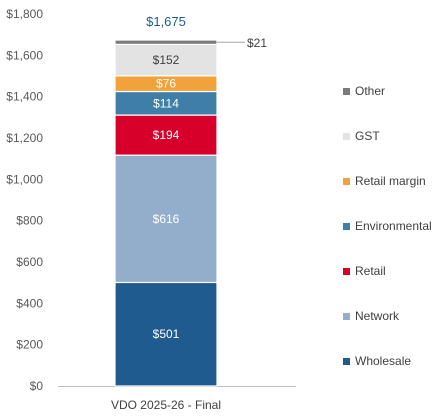  I want to click on bar-segment-gst, so click(166, 60).